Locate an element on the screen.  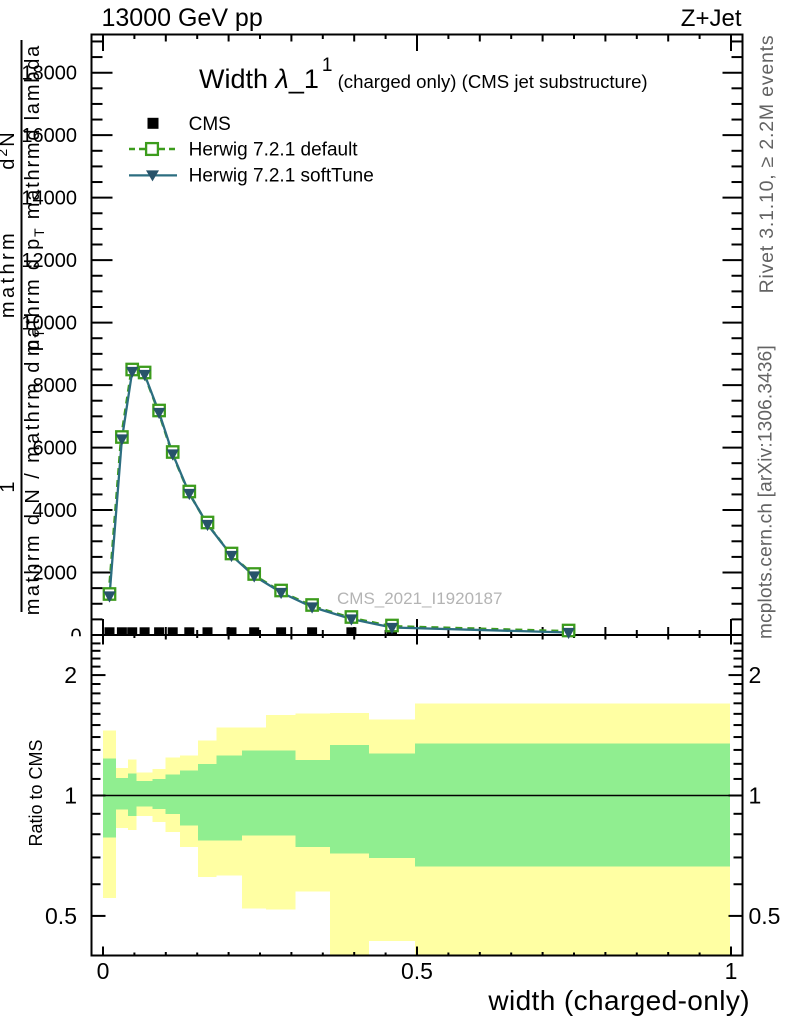
svg-text: 13000 GeV pp is located at coordinates (182, 18).